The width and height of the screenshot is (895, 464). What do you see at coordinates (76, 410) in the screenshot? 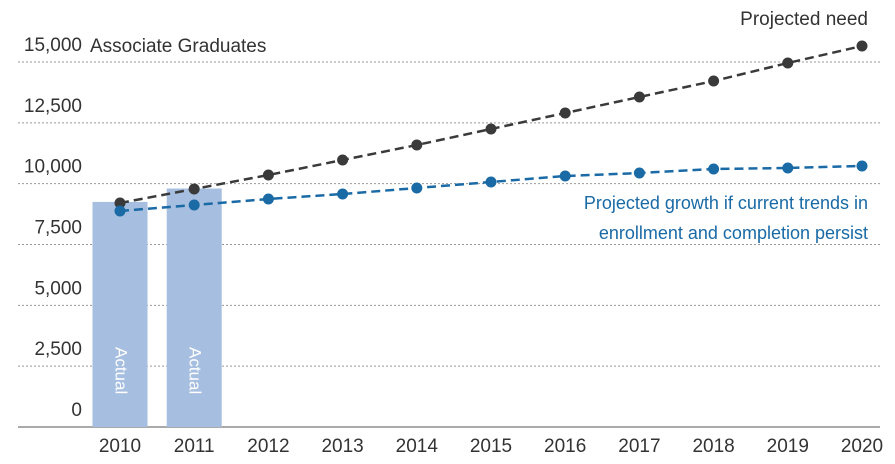
I see `y-tick-label: 0` at bounding box center [76, 410].